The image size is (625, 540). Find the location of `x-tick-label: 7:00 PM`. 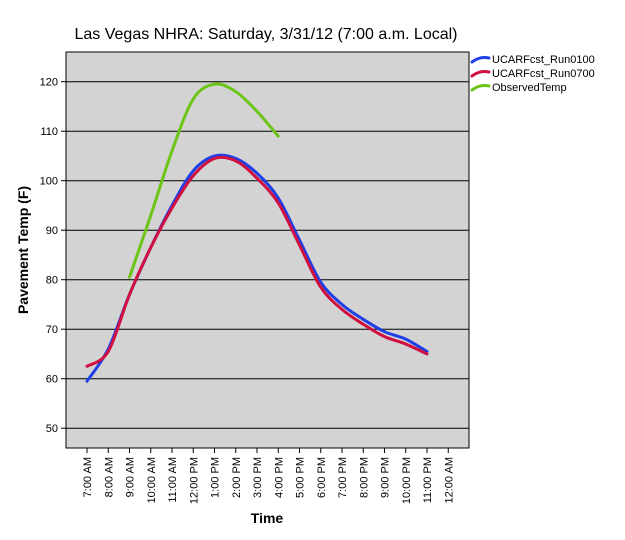

x-tick-label: 7:00 PM is located at coordinates (343, 477).